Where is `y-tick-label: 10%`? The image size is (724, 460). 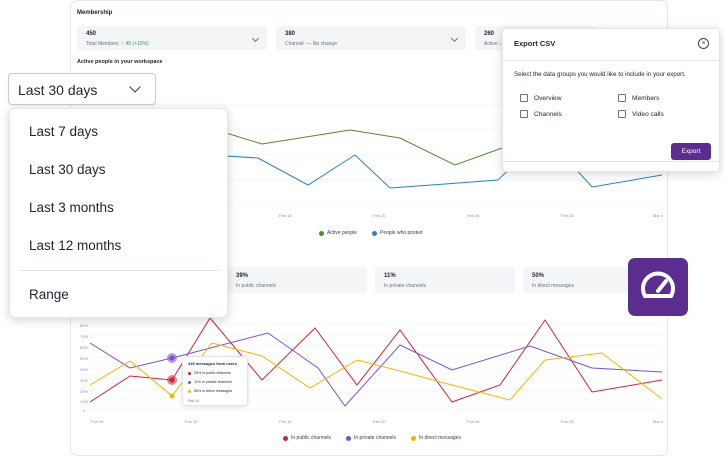 y-tick-label: 10% is located at coordinates (84, 401).